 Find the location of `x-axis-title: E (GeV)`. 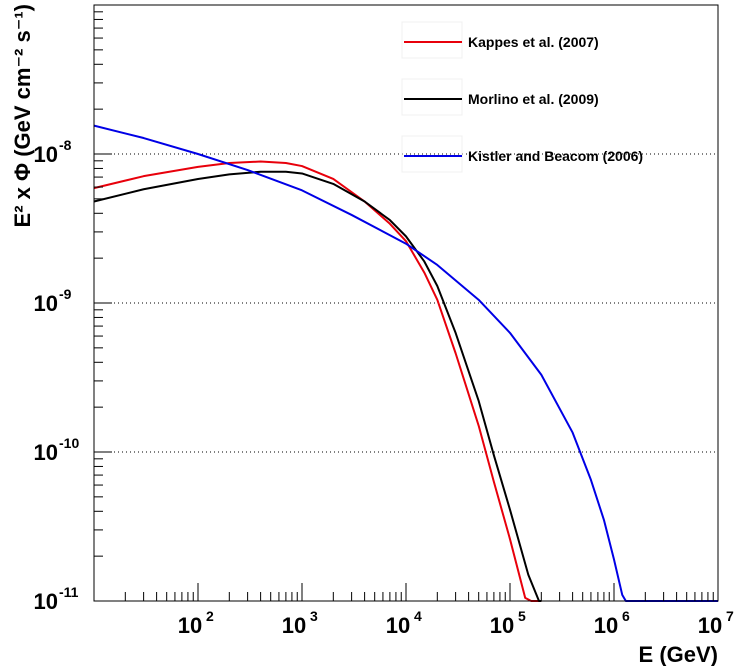

x-axis-title: E (GeV) is located at coordinates (678, 654).